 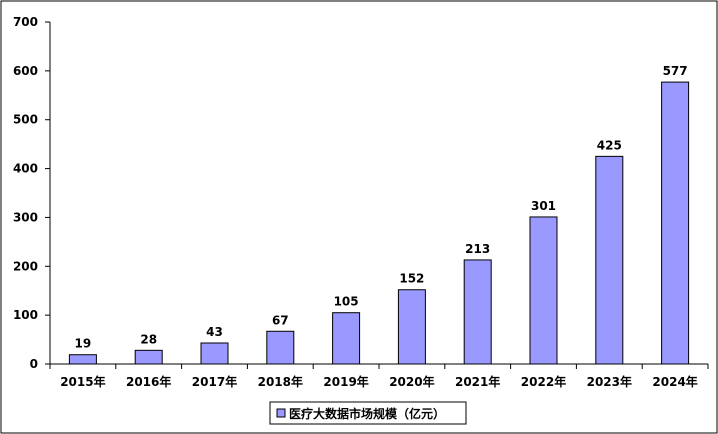 What do you see at coordinates (477, 381) in the screenshot?
I see `x-tick-label: 2021年` at bounding box center [477, 381].